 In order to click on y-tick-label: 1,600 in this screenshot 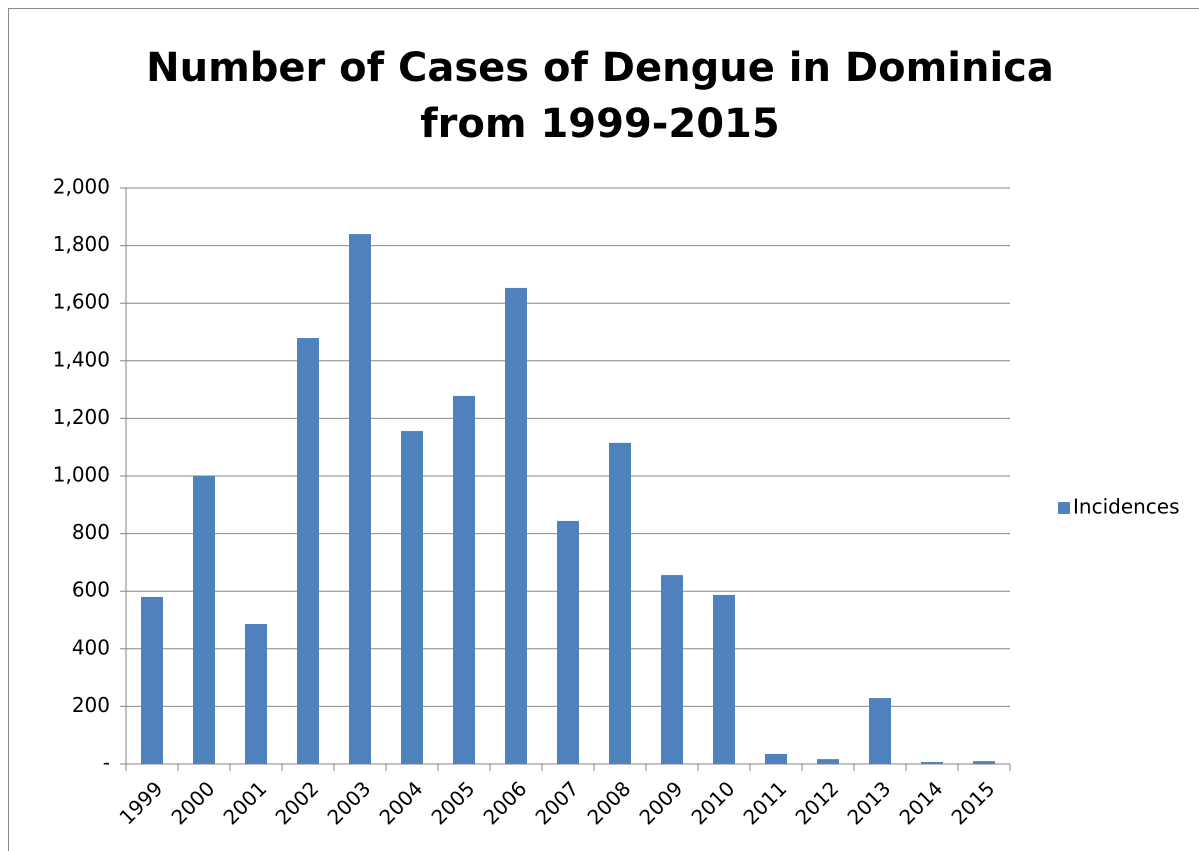, I will do `click(81, 302)`.